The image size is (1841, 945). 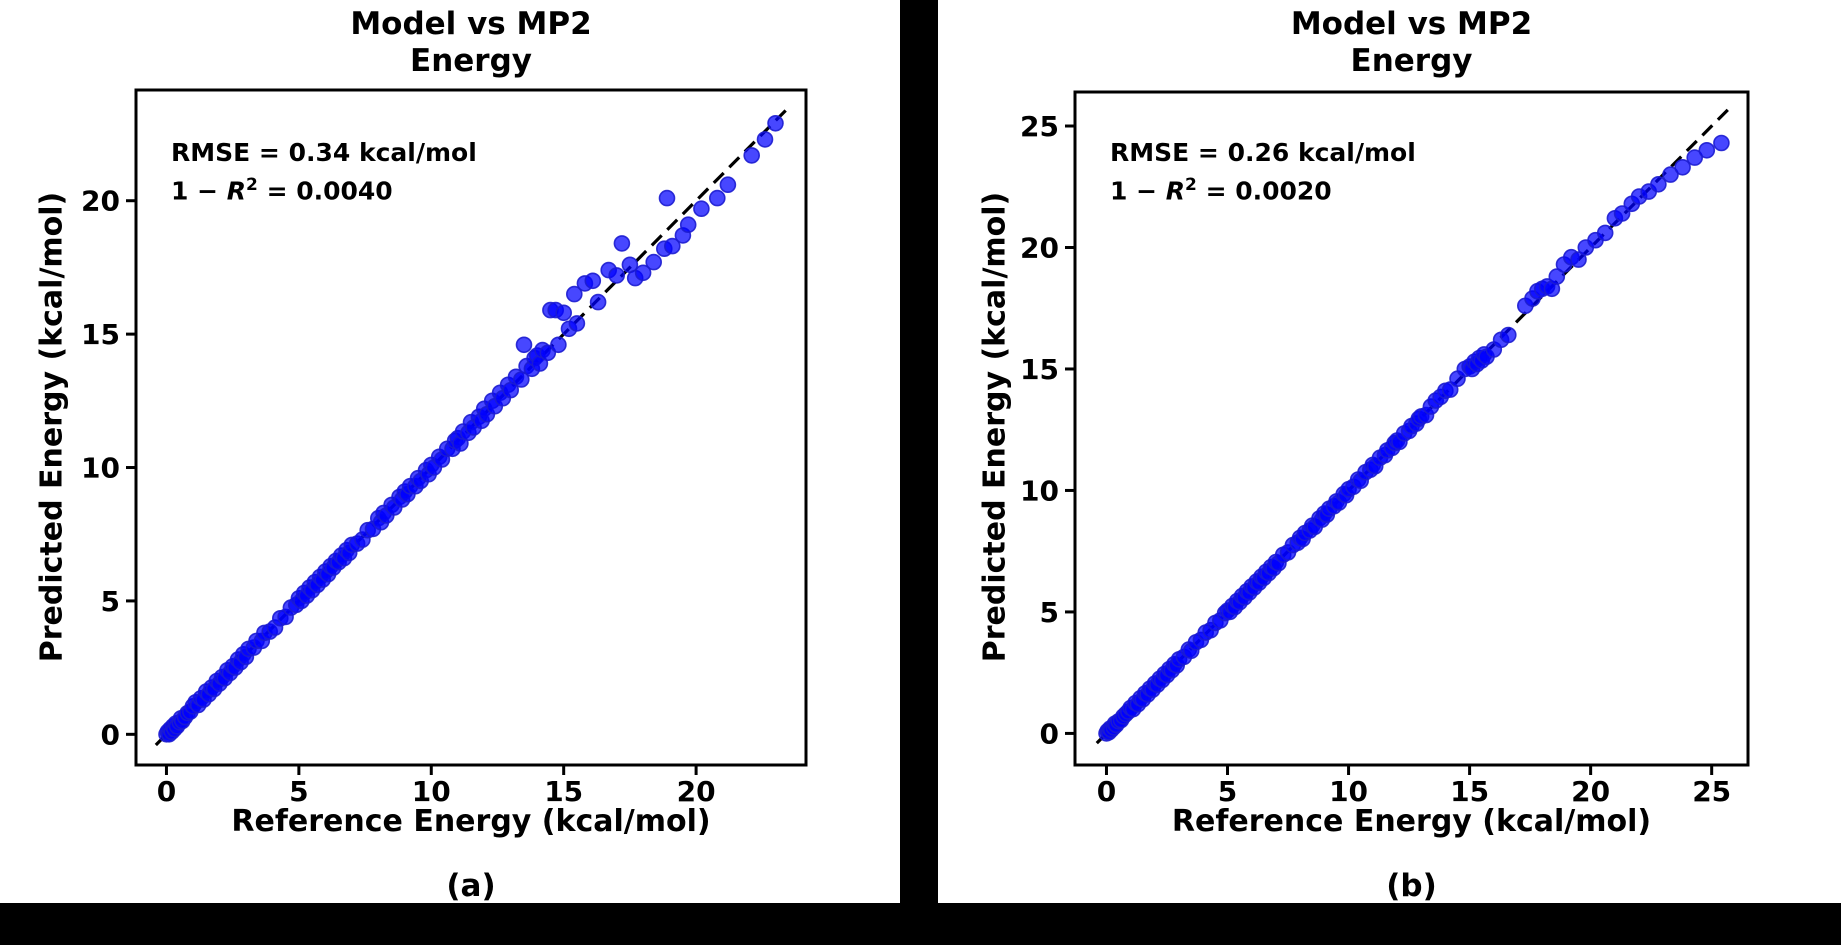 What do you see at coordinates (282, 190) in the screenshot?
I see `r2-text: 1 − R2 = 0.0040` at bounding box center [282, 190].